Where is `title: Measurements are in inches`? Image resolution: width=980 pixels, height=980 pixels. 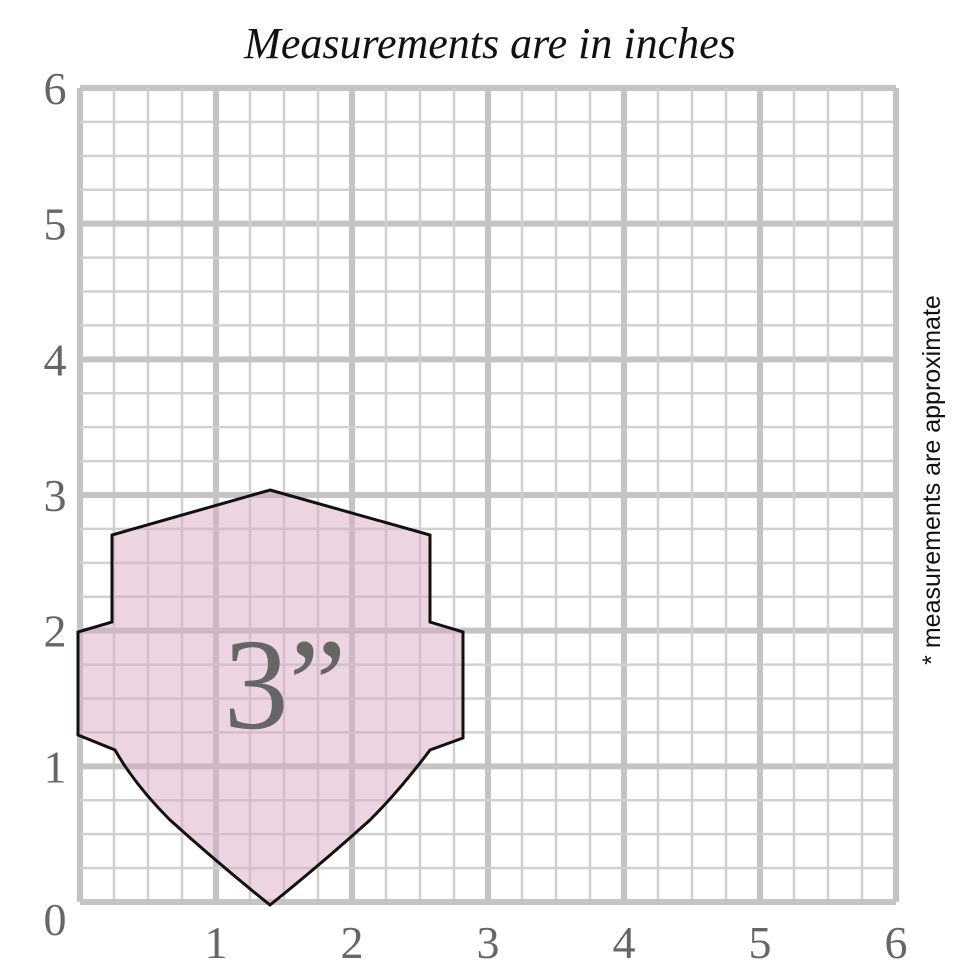
title: Measurements are in inches is located at coordinates (489, 43).